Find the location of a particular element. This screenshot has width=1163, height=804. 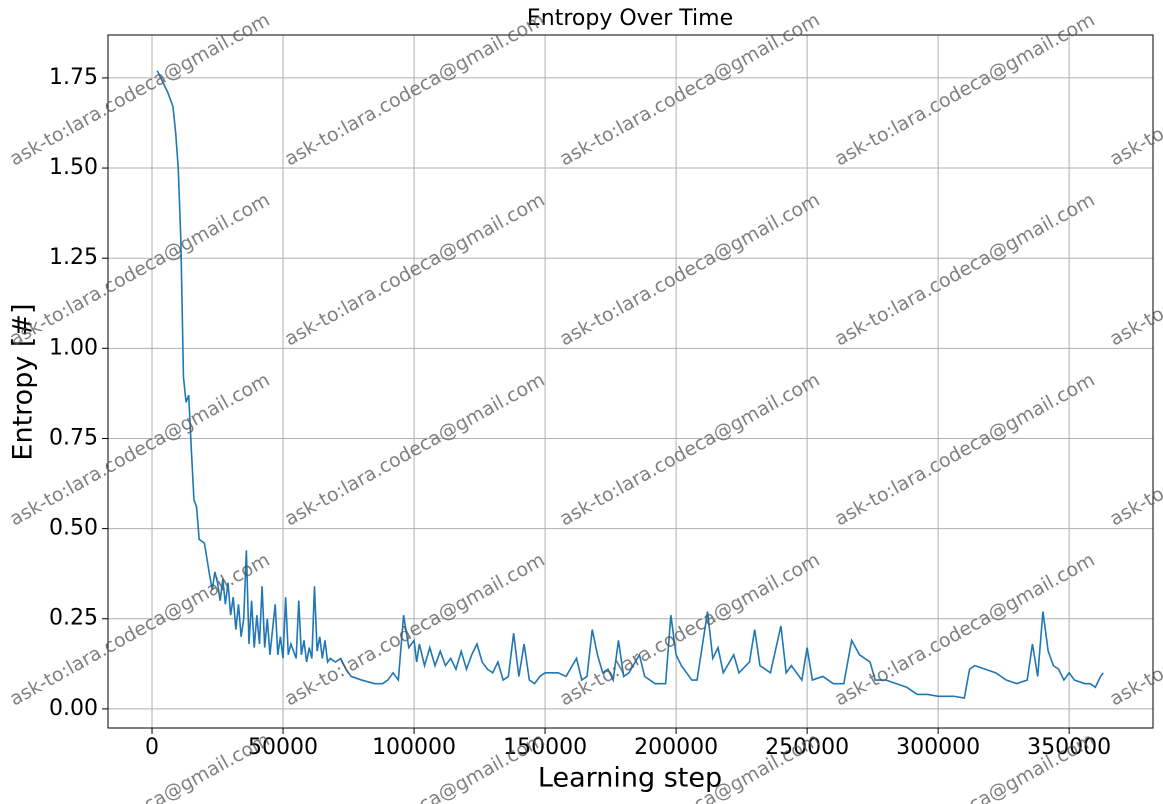

y-tick-label: 0.25 is located at coordinates (73, 618).